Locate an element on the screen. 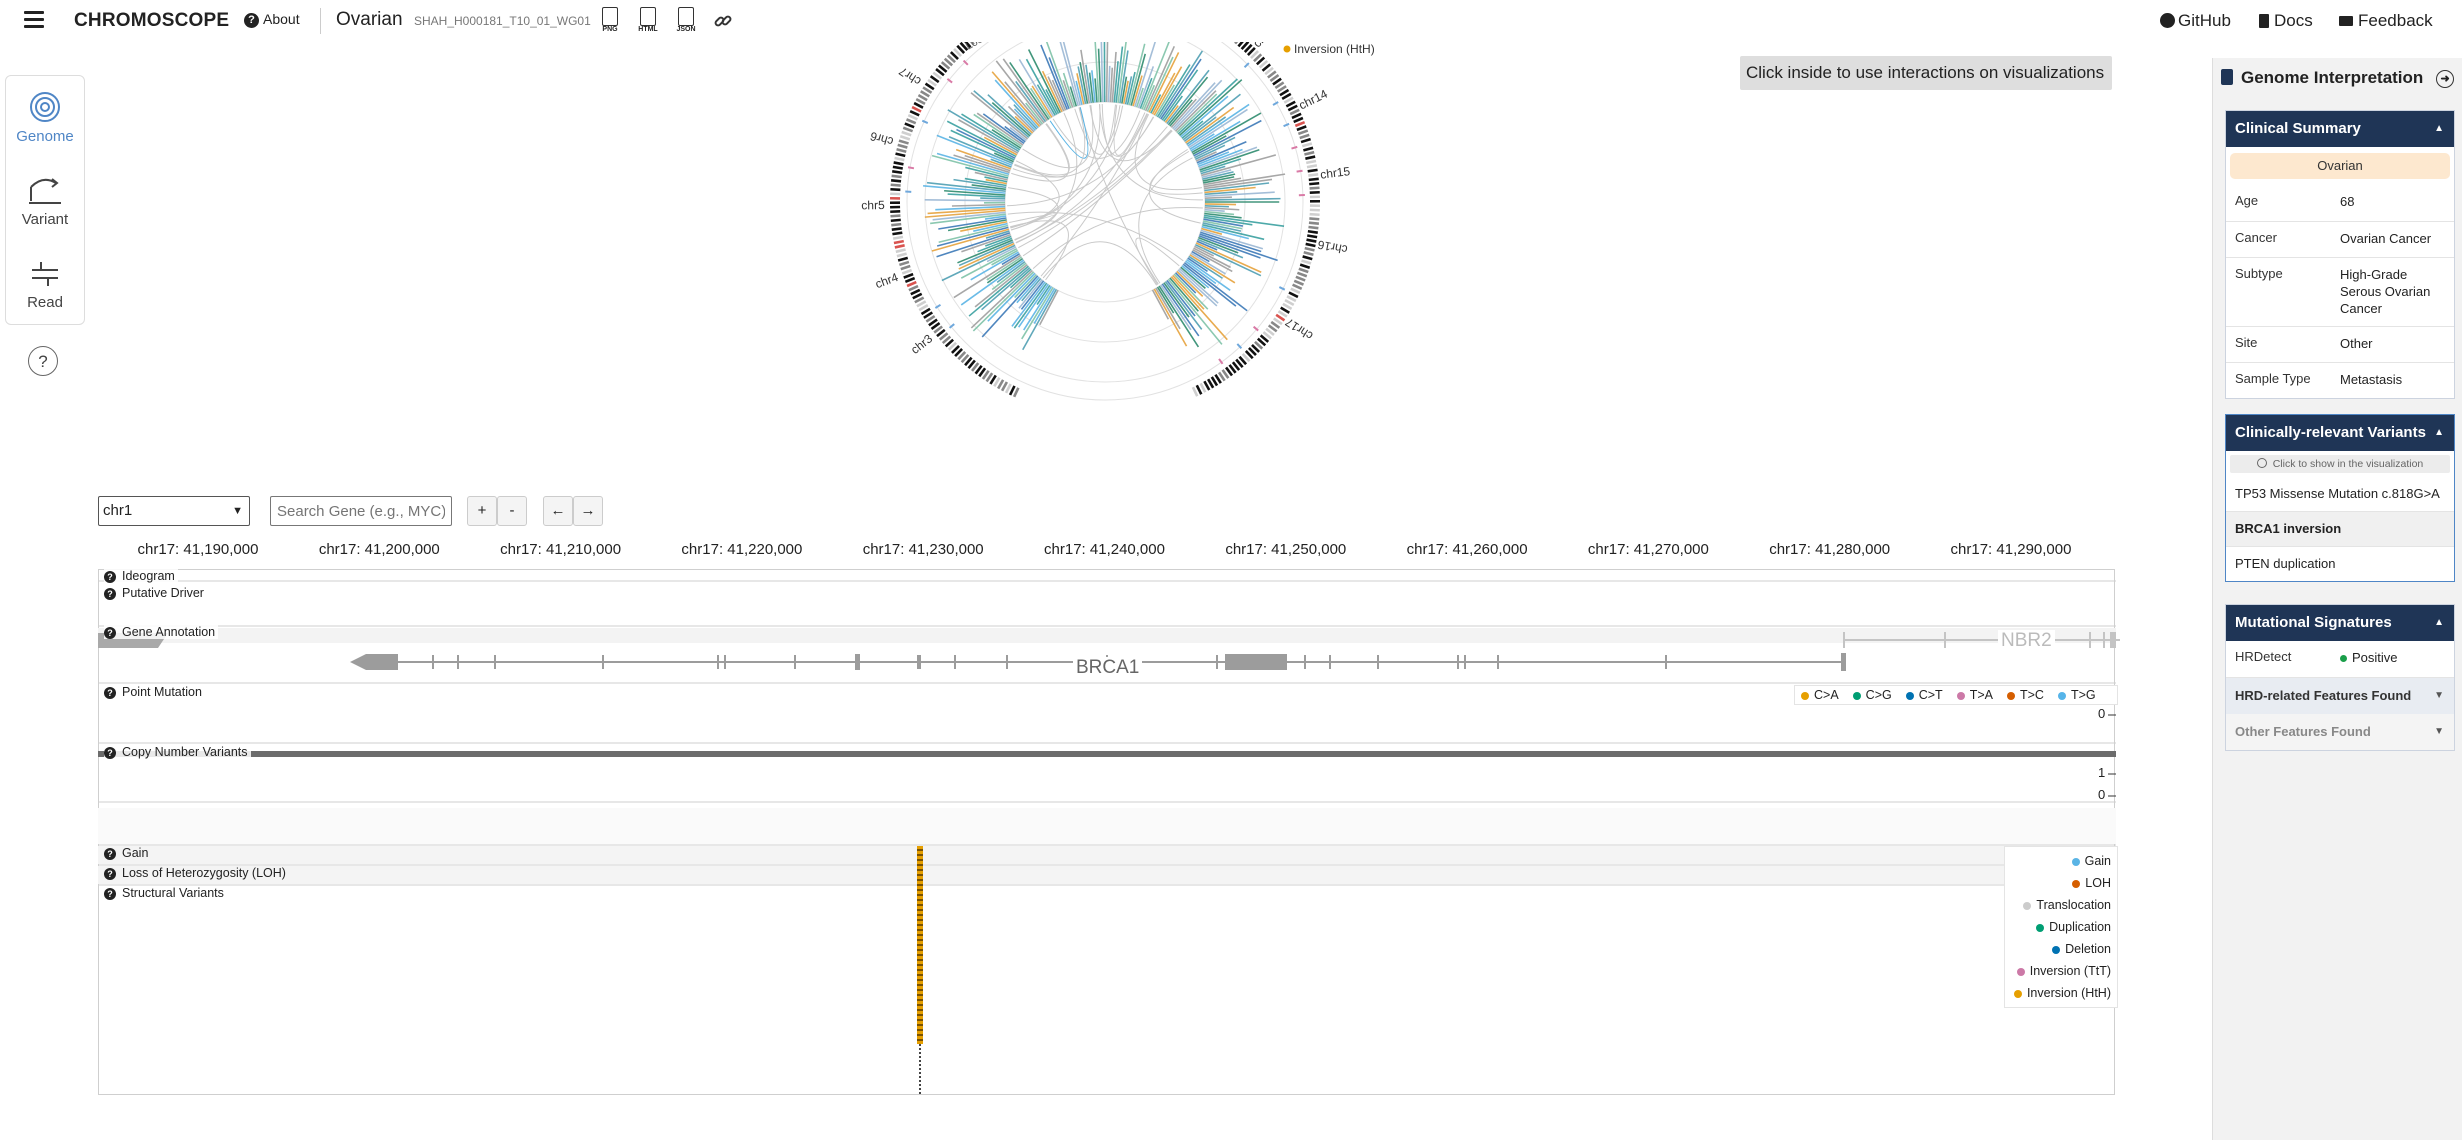 This screenshot has width=2462, height=1140. axis-tick-label: chr17: 41,210,000 is located at coordinates (561, 549).